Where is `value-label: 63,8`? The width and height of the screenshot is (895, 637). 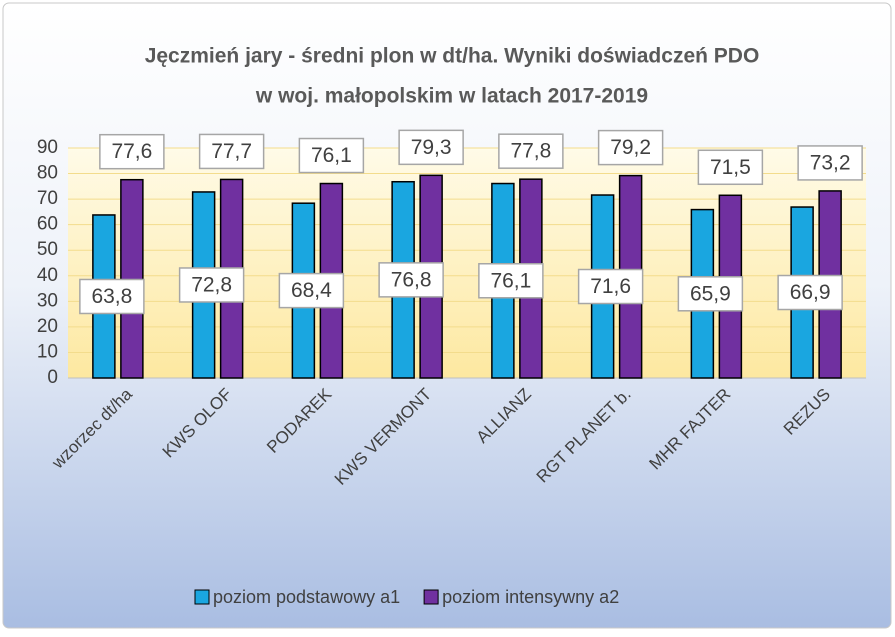 value-label: 63,8 is located at coordinates (111, 296).